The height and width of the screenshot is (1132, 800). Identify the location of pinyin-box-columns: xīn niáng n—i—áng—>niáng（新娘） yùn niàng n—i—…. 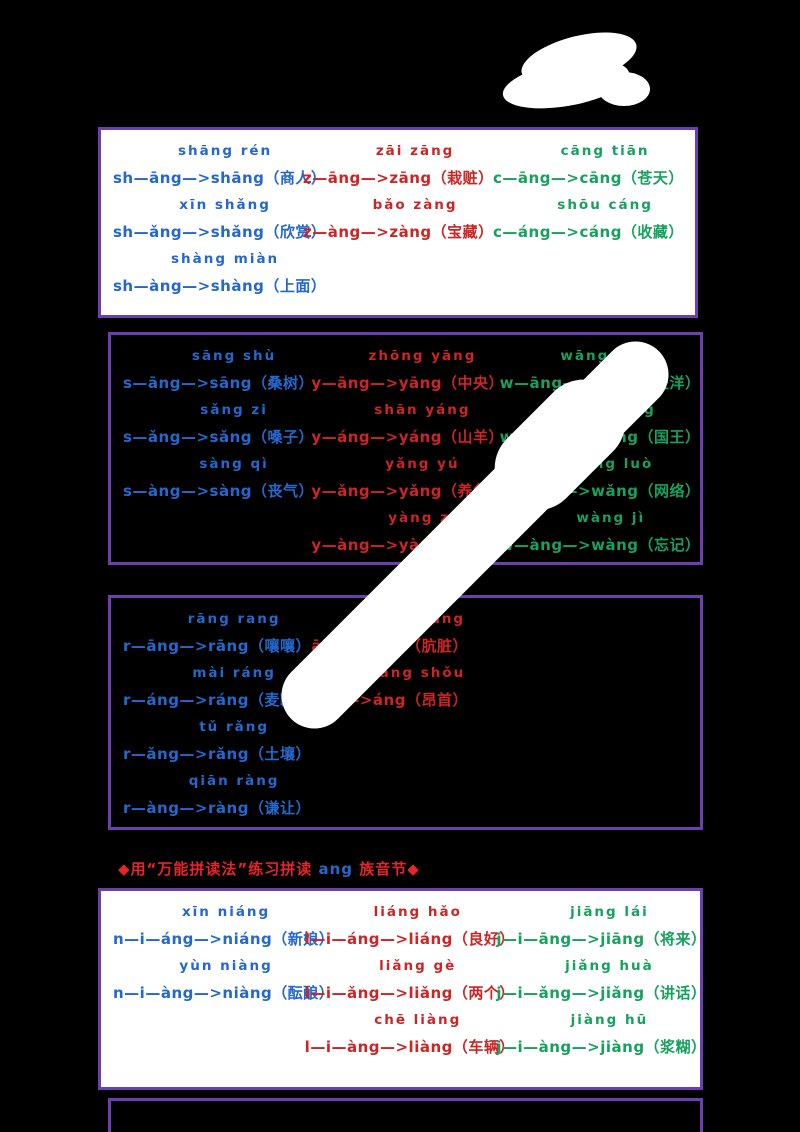
(404, 980).